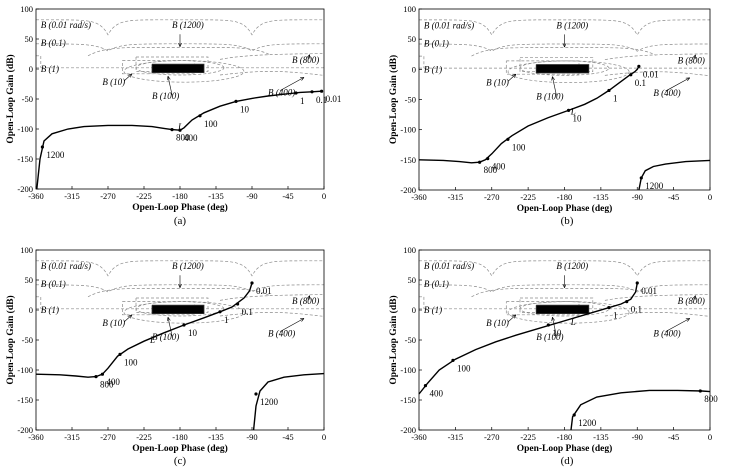  Describe the element at coordinates (180, 461) in the screenshot. I see `panel-caption: (c)` at that location.